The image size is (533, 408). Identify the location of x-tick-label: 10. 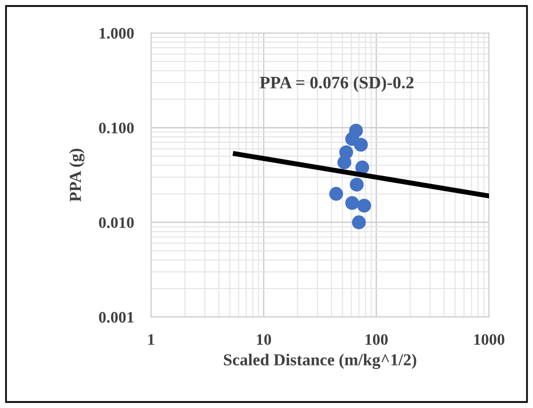
(264, 339).